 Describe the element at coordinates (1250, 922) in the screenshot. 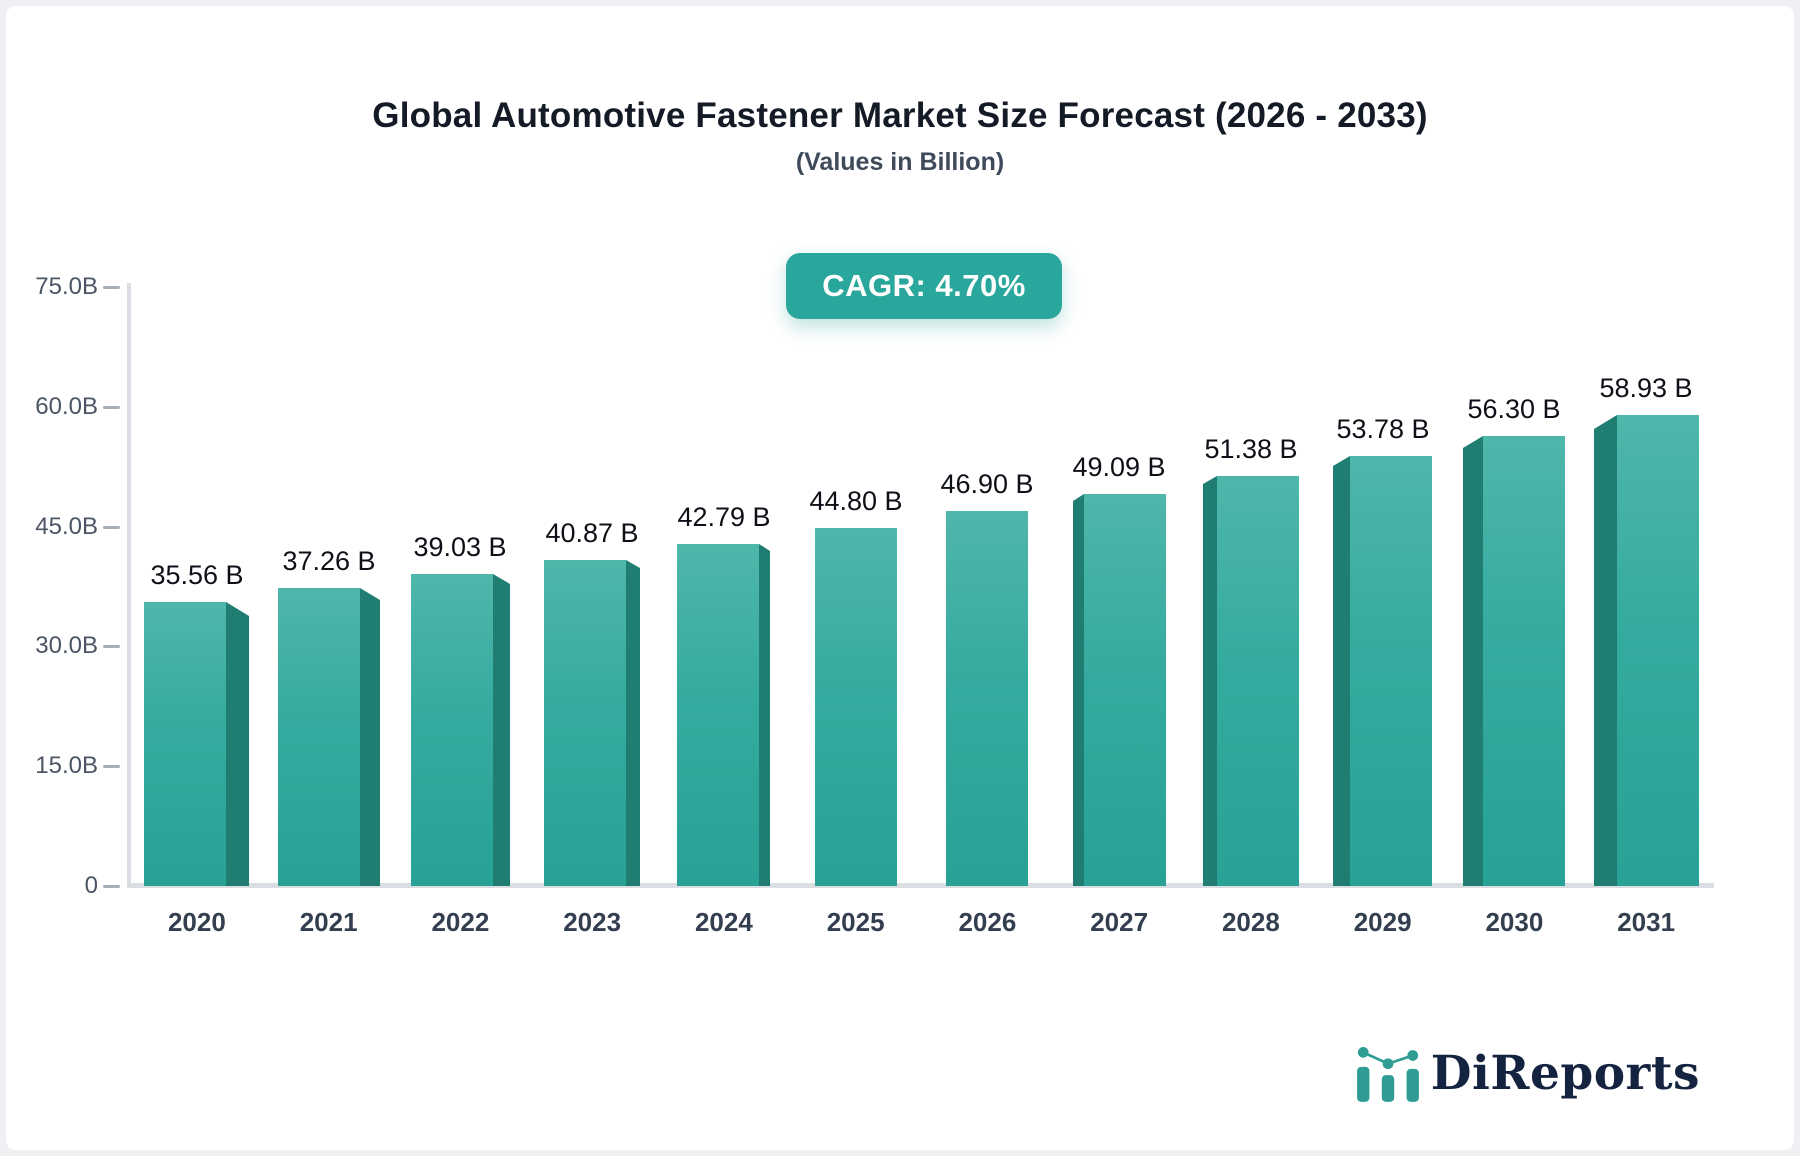

I see `x-axis-label-2028: 2028` at that location.